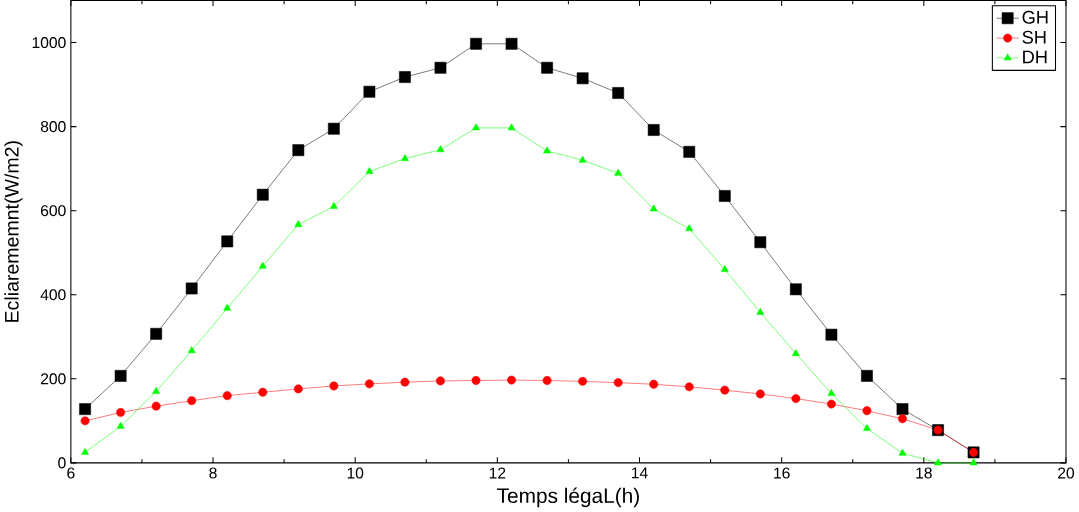 This screenshot has height=512, width=1079. Describe the element at coordinates (53, 295) in the screenshot. I see `y-tick-label: 400` at that location.